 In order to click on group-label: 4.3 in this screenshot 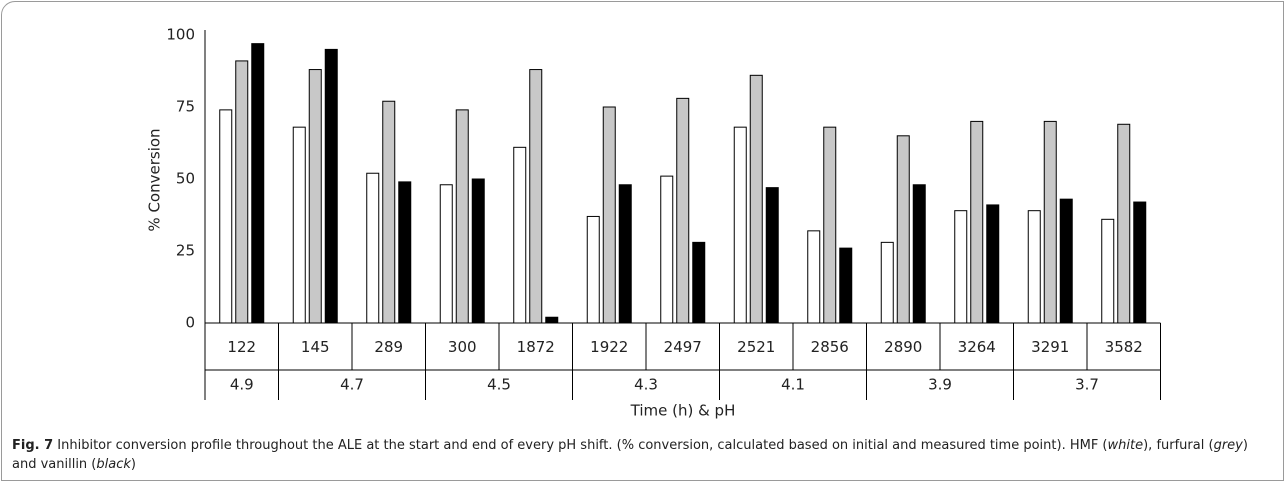, I will do `click(646, 385)`.